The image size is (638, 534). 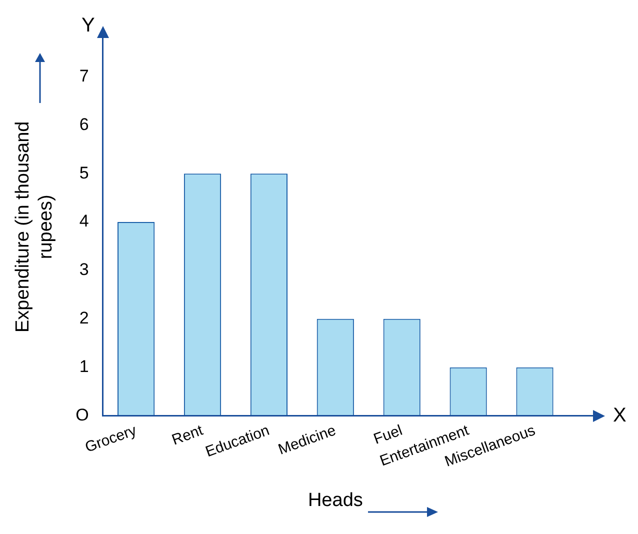 What do you see at coordinates (84, 76) in the screenshot?
I see `y-tick-label: 7` at bounding box center [84, 76].